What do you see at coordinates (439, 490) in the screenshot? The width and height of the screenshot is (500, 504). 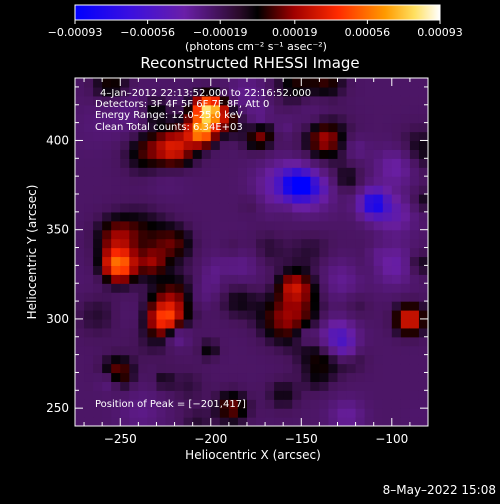 I see `footer-date: 8–May–2022 15:08` at bounding box center [439, 490].